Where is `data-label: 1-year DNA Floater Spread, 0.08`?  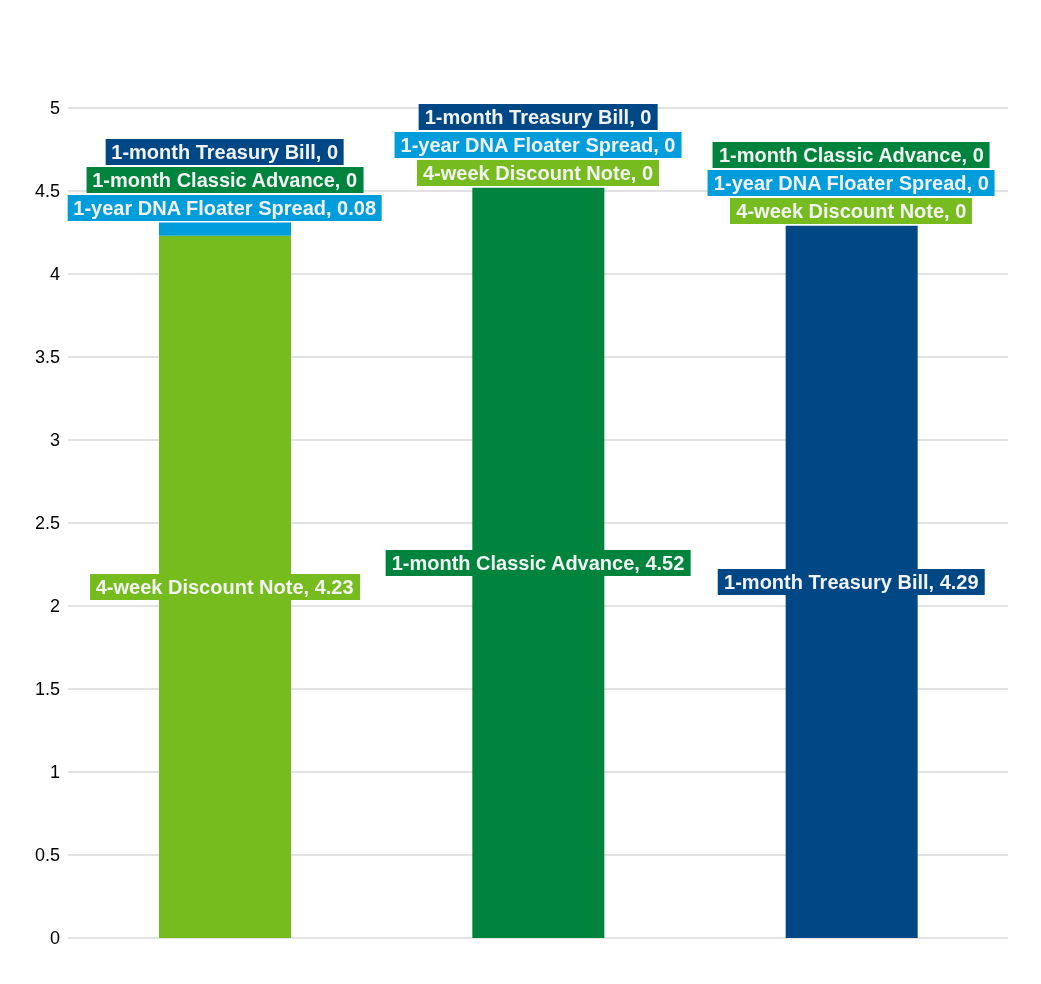 data-label: 1-year DNA Floater Spread, 0.08 is located at coordinates (225, 207).